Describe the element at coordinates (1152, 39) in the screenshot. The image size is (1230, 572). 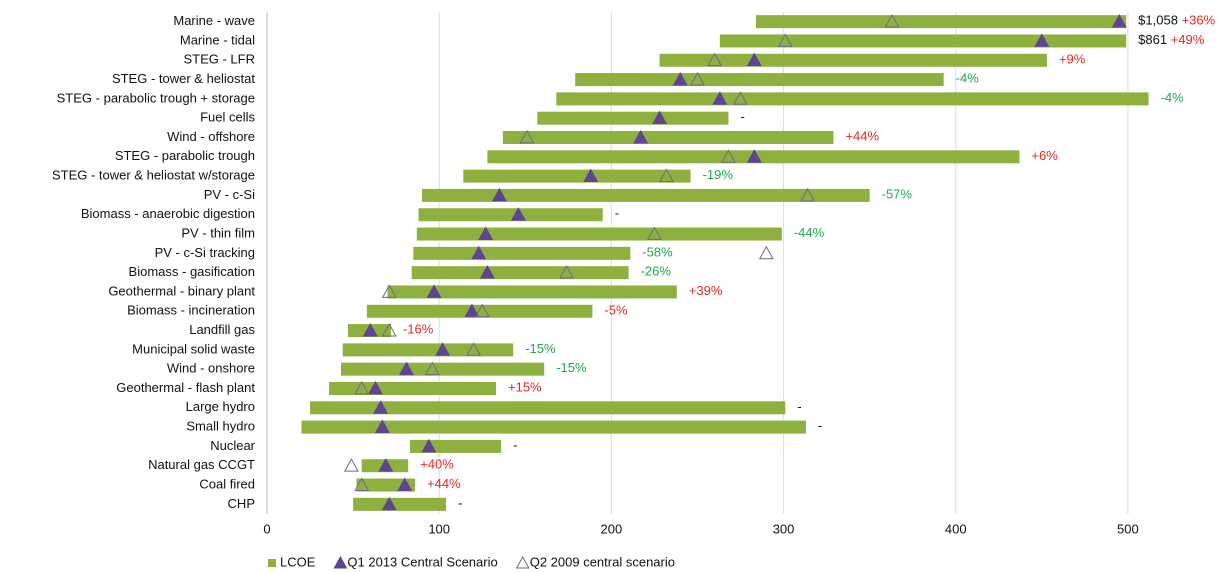
I see `price-label: $861` at that location.